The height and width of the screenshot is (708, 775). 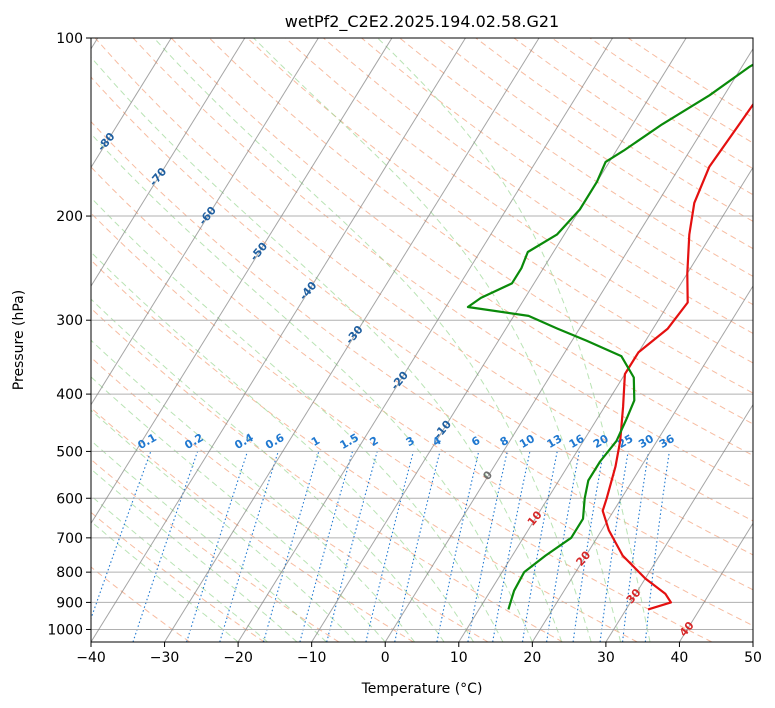 I want to click on x-tick-label: 50, so click(x=753, y=658).